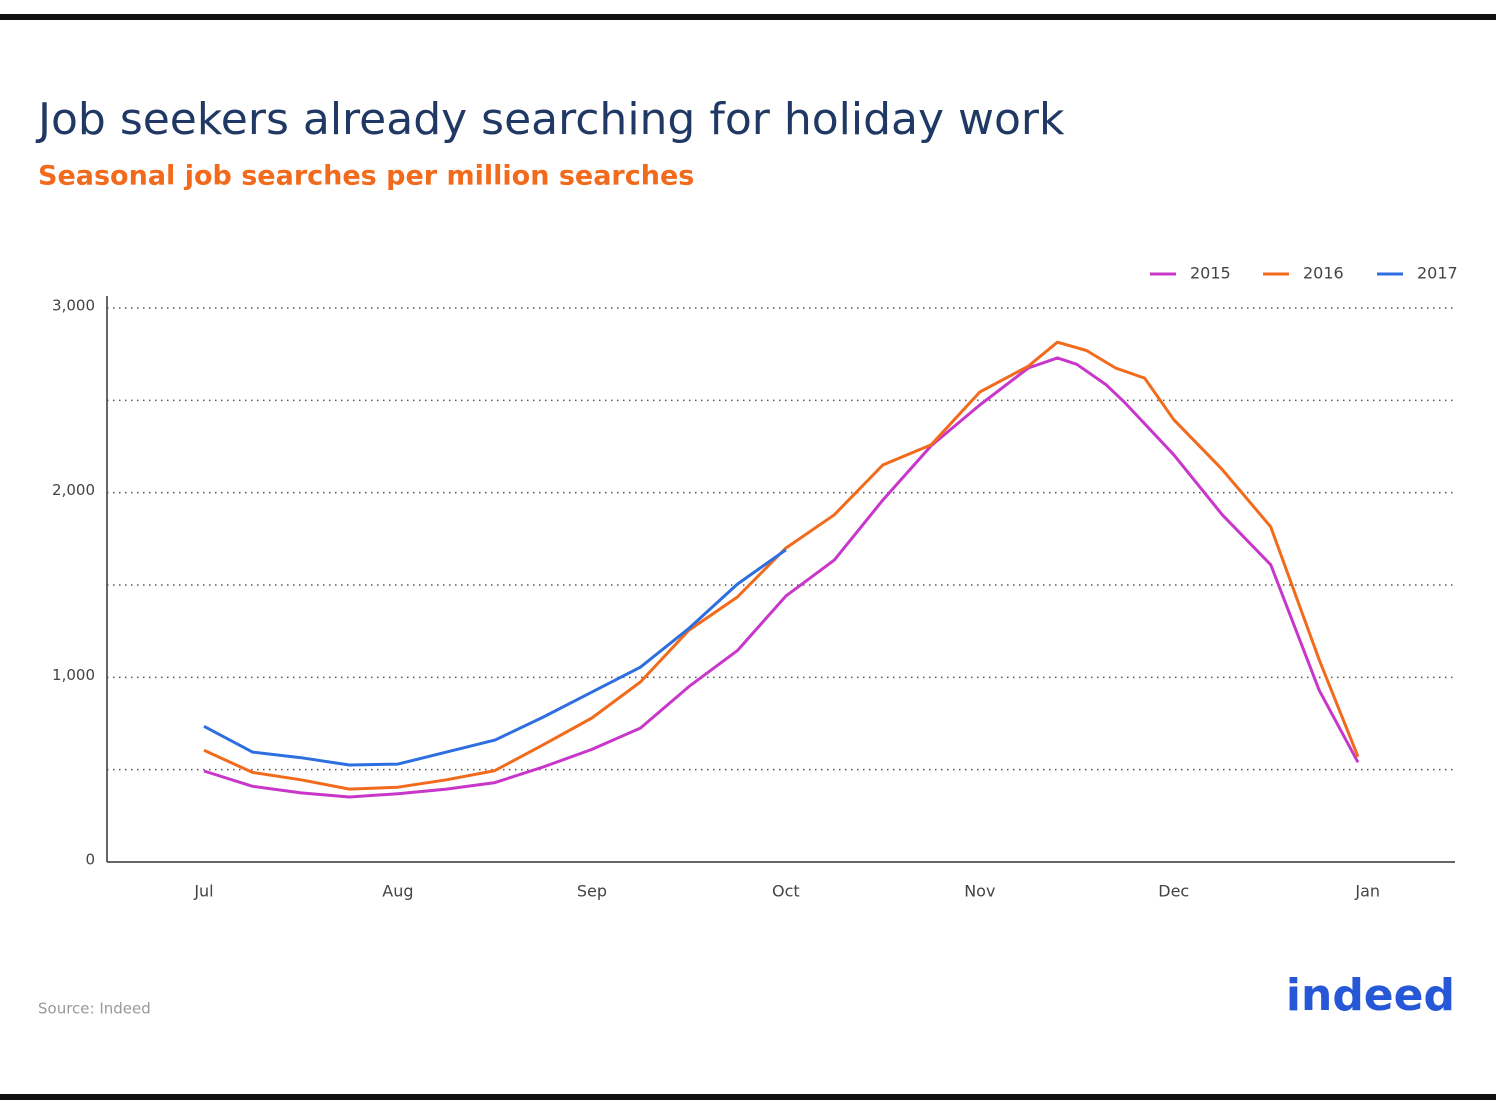 The height and width of the screenshot is (1120, 1496). I want to click on top-rule, so click(748, 17).